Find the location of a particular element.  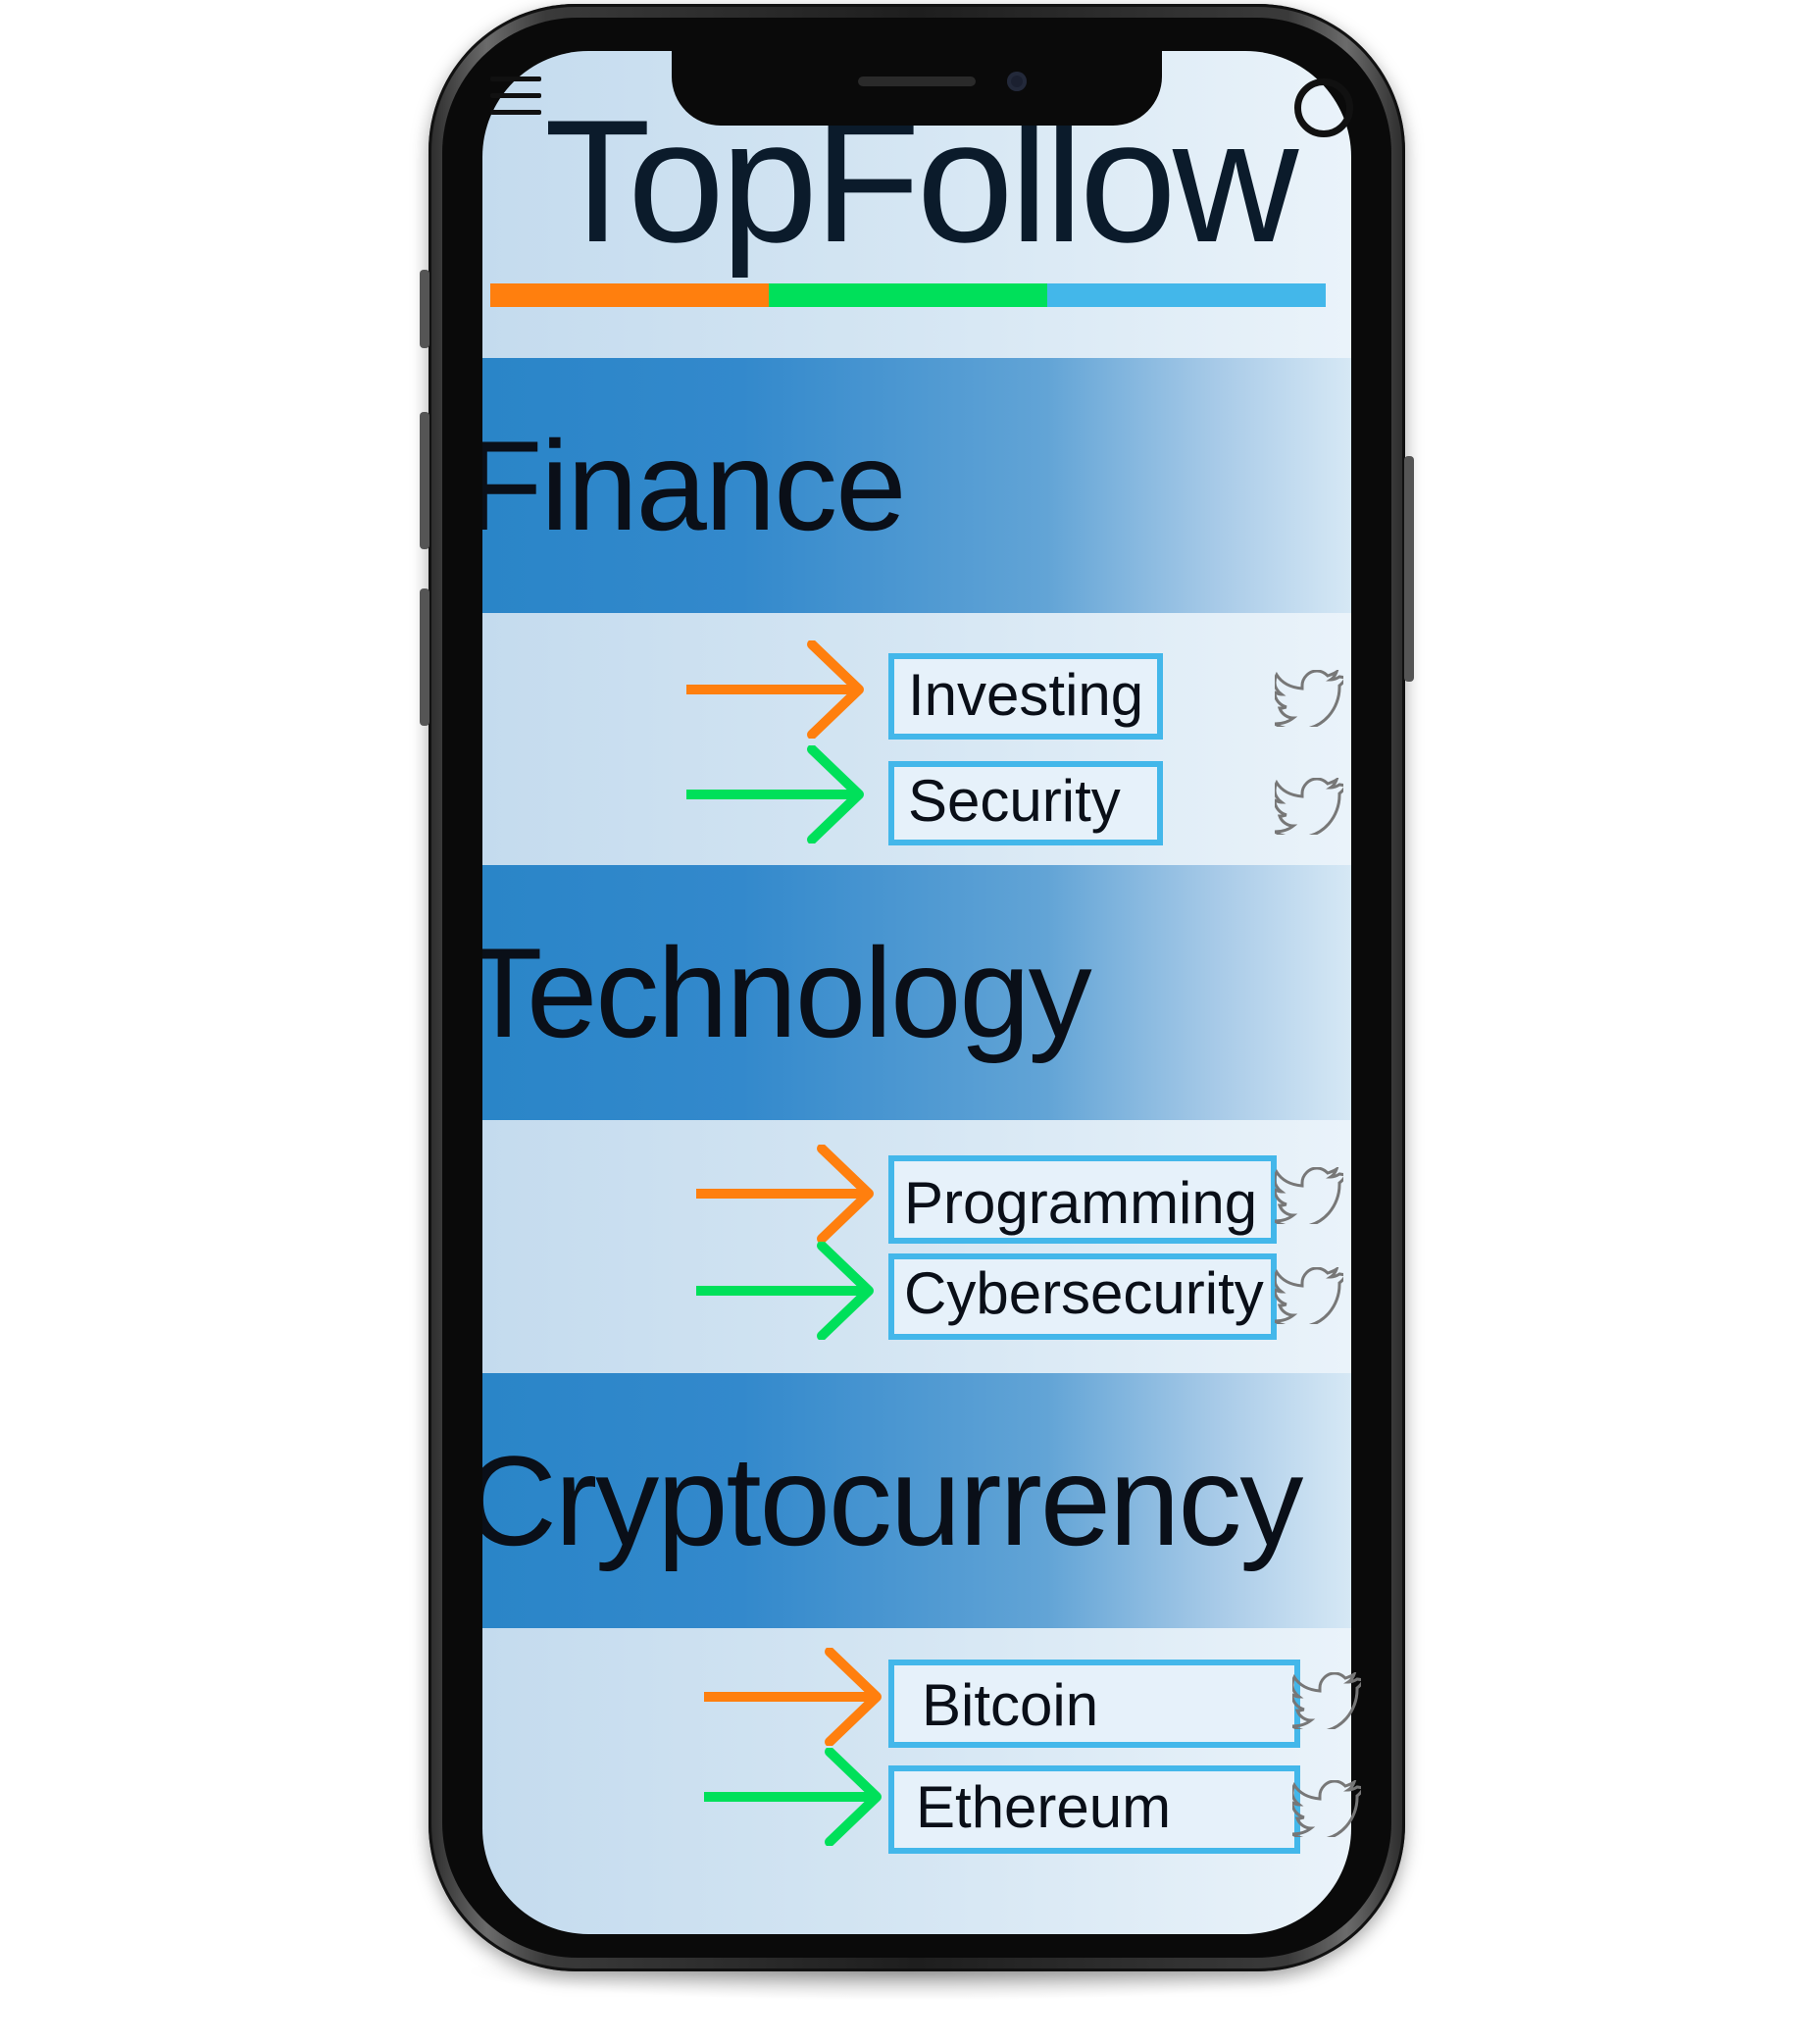

underline-orange is located at coordinates (629, 295).